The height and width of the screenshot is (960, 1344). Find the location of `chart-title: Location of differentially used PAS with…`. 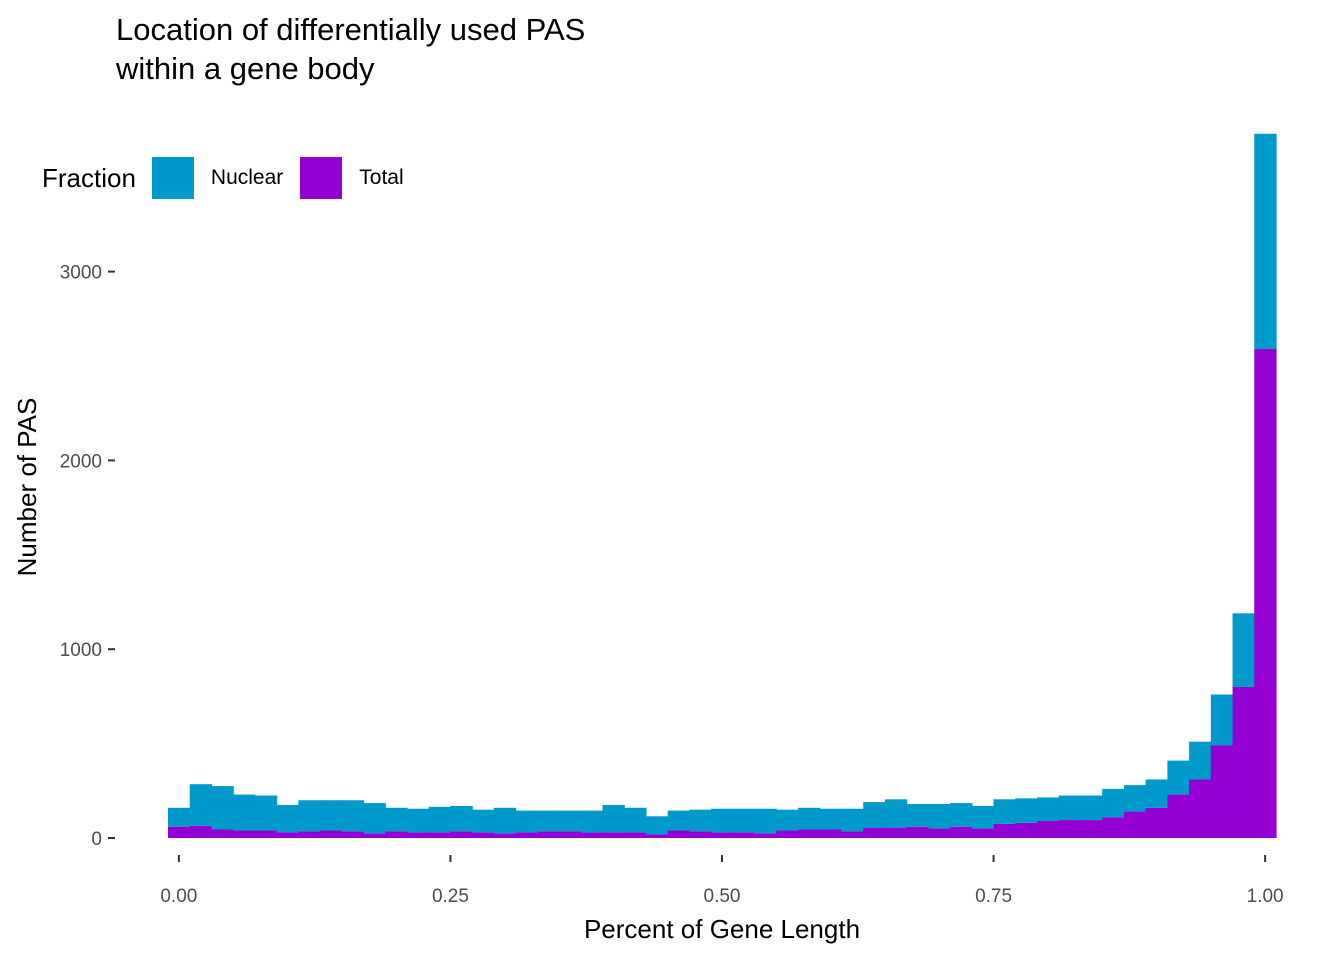

chart-title: Location of differentially used PAS with… is located at coordinates (351, 49).